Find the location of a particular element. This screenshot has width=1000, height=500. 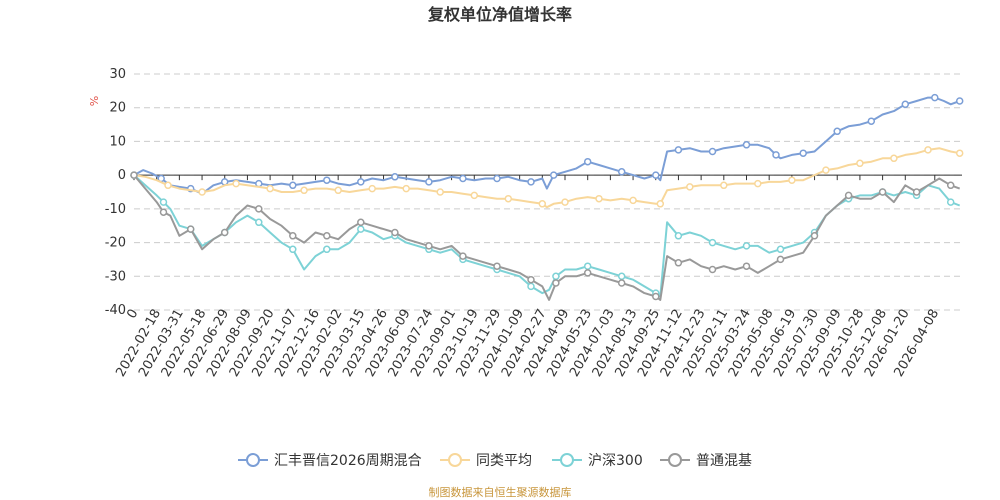

legend-label: 普通混基 is located at coordinates (724, 460).